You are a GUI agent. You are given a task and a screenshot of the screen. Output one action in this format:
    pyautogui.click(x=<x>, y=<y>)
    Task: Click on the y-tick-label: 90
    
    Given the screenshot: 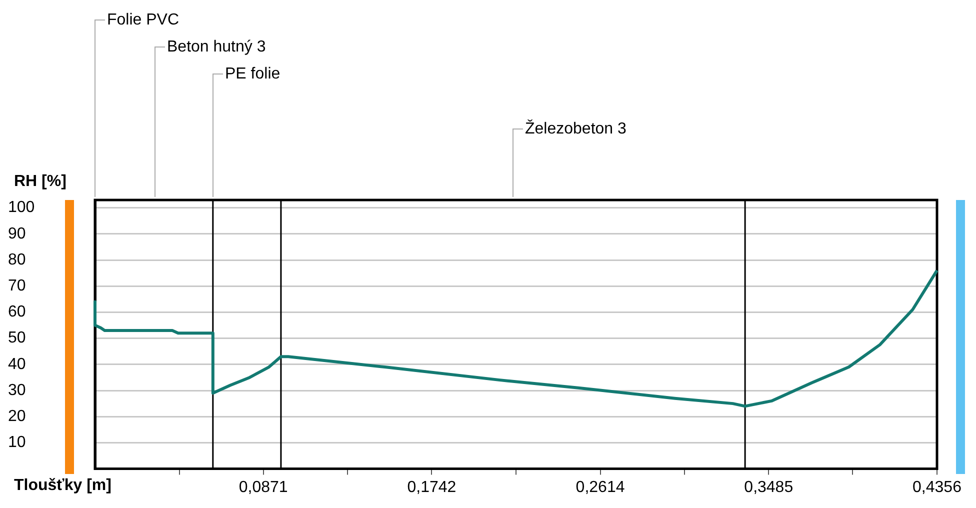 What is the action you would take?
    pyautogui.click(x=17, y=233)
    